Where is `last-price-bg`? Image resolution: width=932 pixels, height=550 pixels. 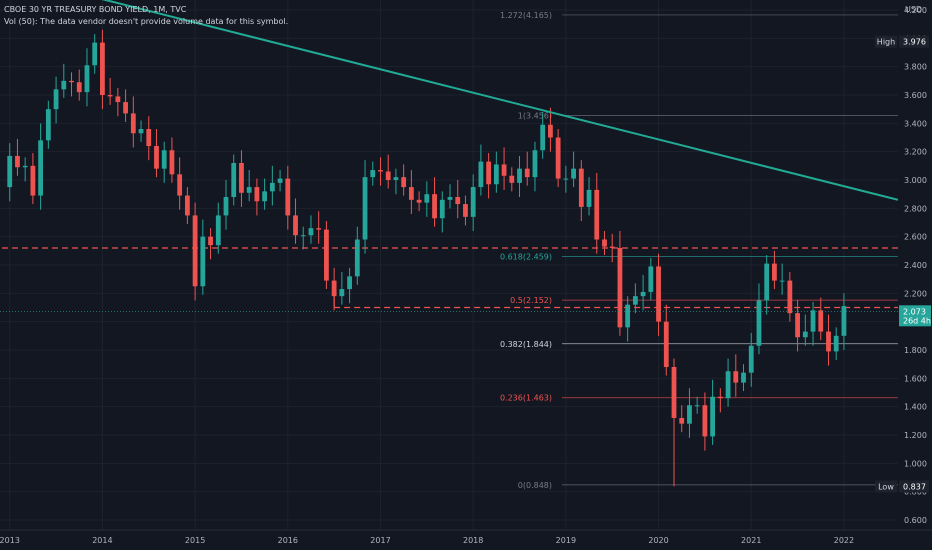
last-price-bg is located at coordinates (915, 316).